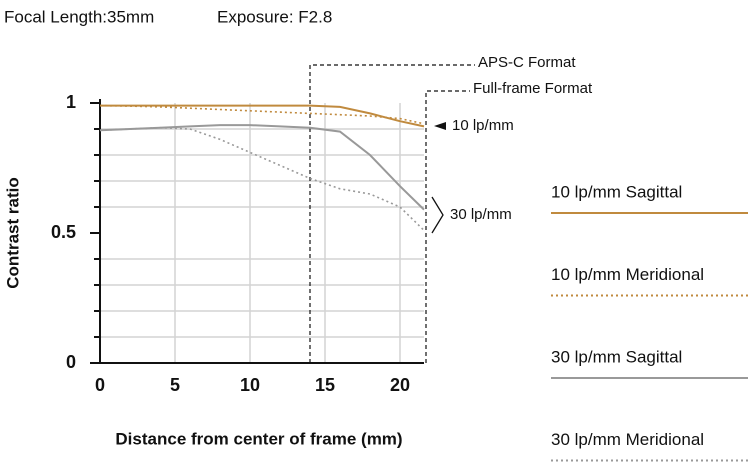 This screenshot has width=750, height=468. What do you see at coordinates (616, 356) in the screenshot?
I see `legend-label: 30 lp/mm Sagittal` at bounding box center [616, 356].